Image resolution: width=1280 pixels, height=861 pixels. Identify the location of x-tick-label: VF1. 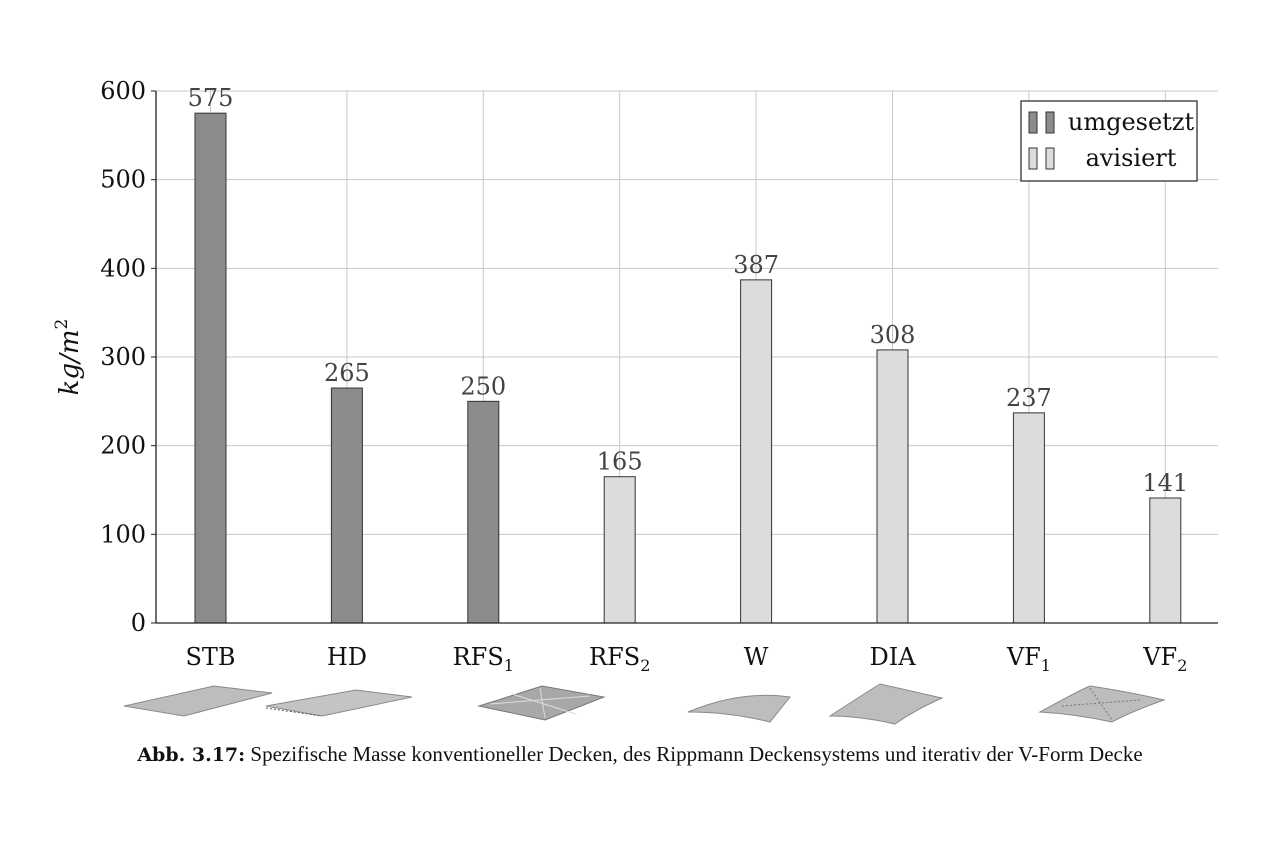
(1028, 659).